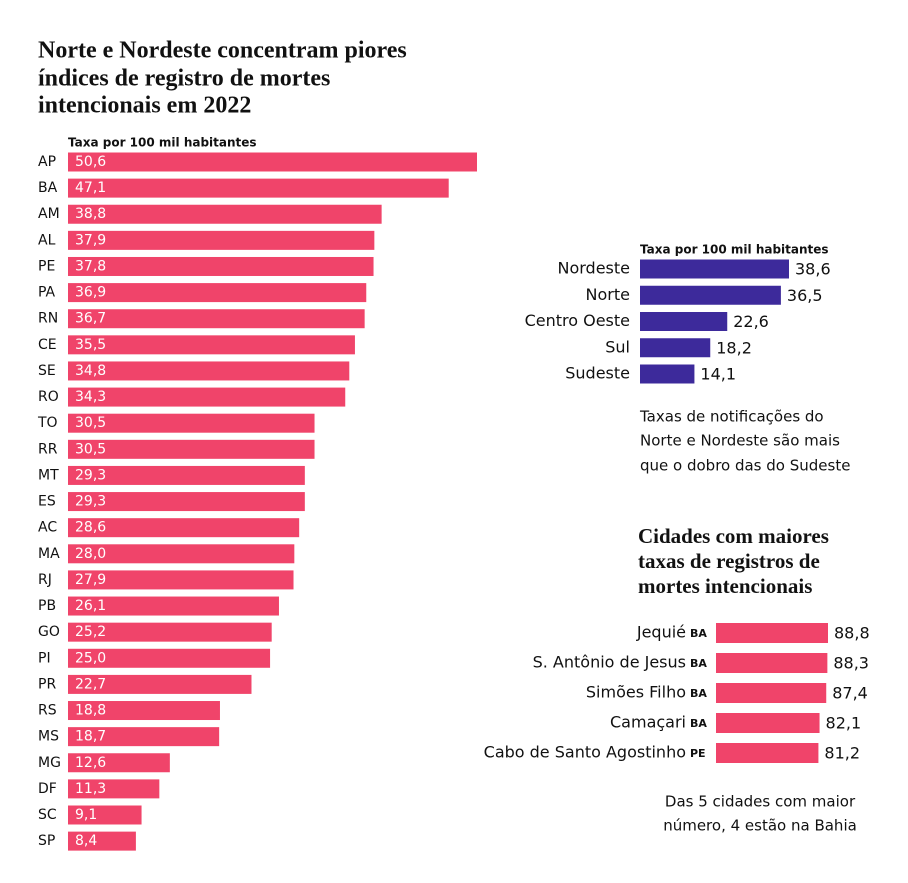 The height and width of the screenshot is (883, 908). Describe the element at coordinates (46, 841) in the screenshot. I see `category-label: SP` at that location.